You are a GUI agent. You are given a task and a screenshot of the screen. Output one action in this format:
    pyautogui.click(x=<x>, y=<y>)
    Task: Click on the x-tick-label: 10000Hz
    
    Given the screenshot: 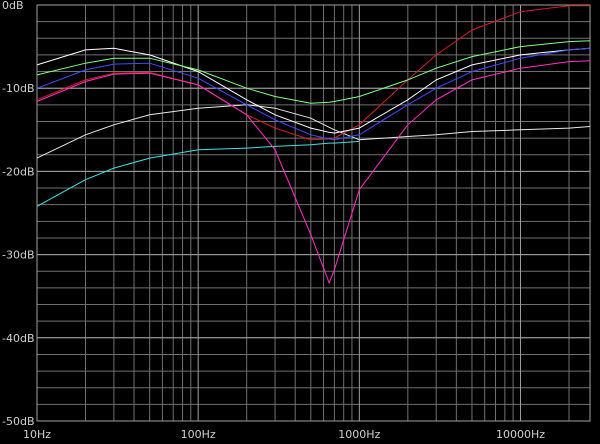 What is the action you would take?
    pyautogui.click(x=520, y=434)
    